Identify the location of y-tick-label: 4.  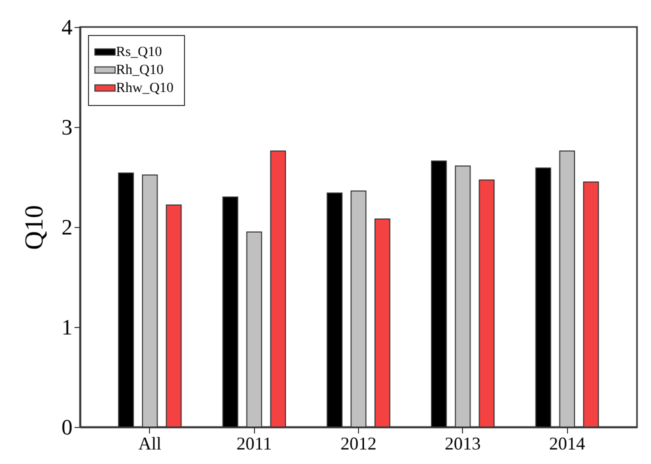
(67, 27).